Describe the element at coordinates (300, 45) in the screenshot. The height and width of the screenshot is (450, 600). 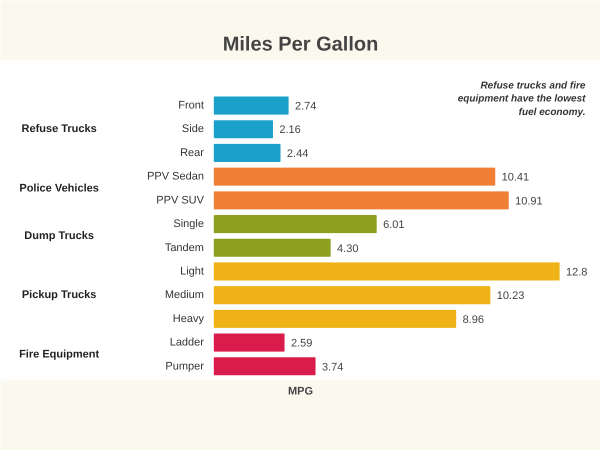
I see `chart-title: Miles Per Gallon` at that location.